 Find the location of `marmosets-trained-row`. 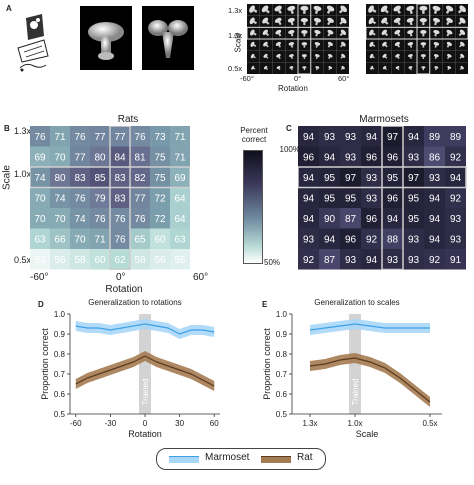

marmosets-trained-row is located at coordinates (382, 177).